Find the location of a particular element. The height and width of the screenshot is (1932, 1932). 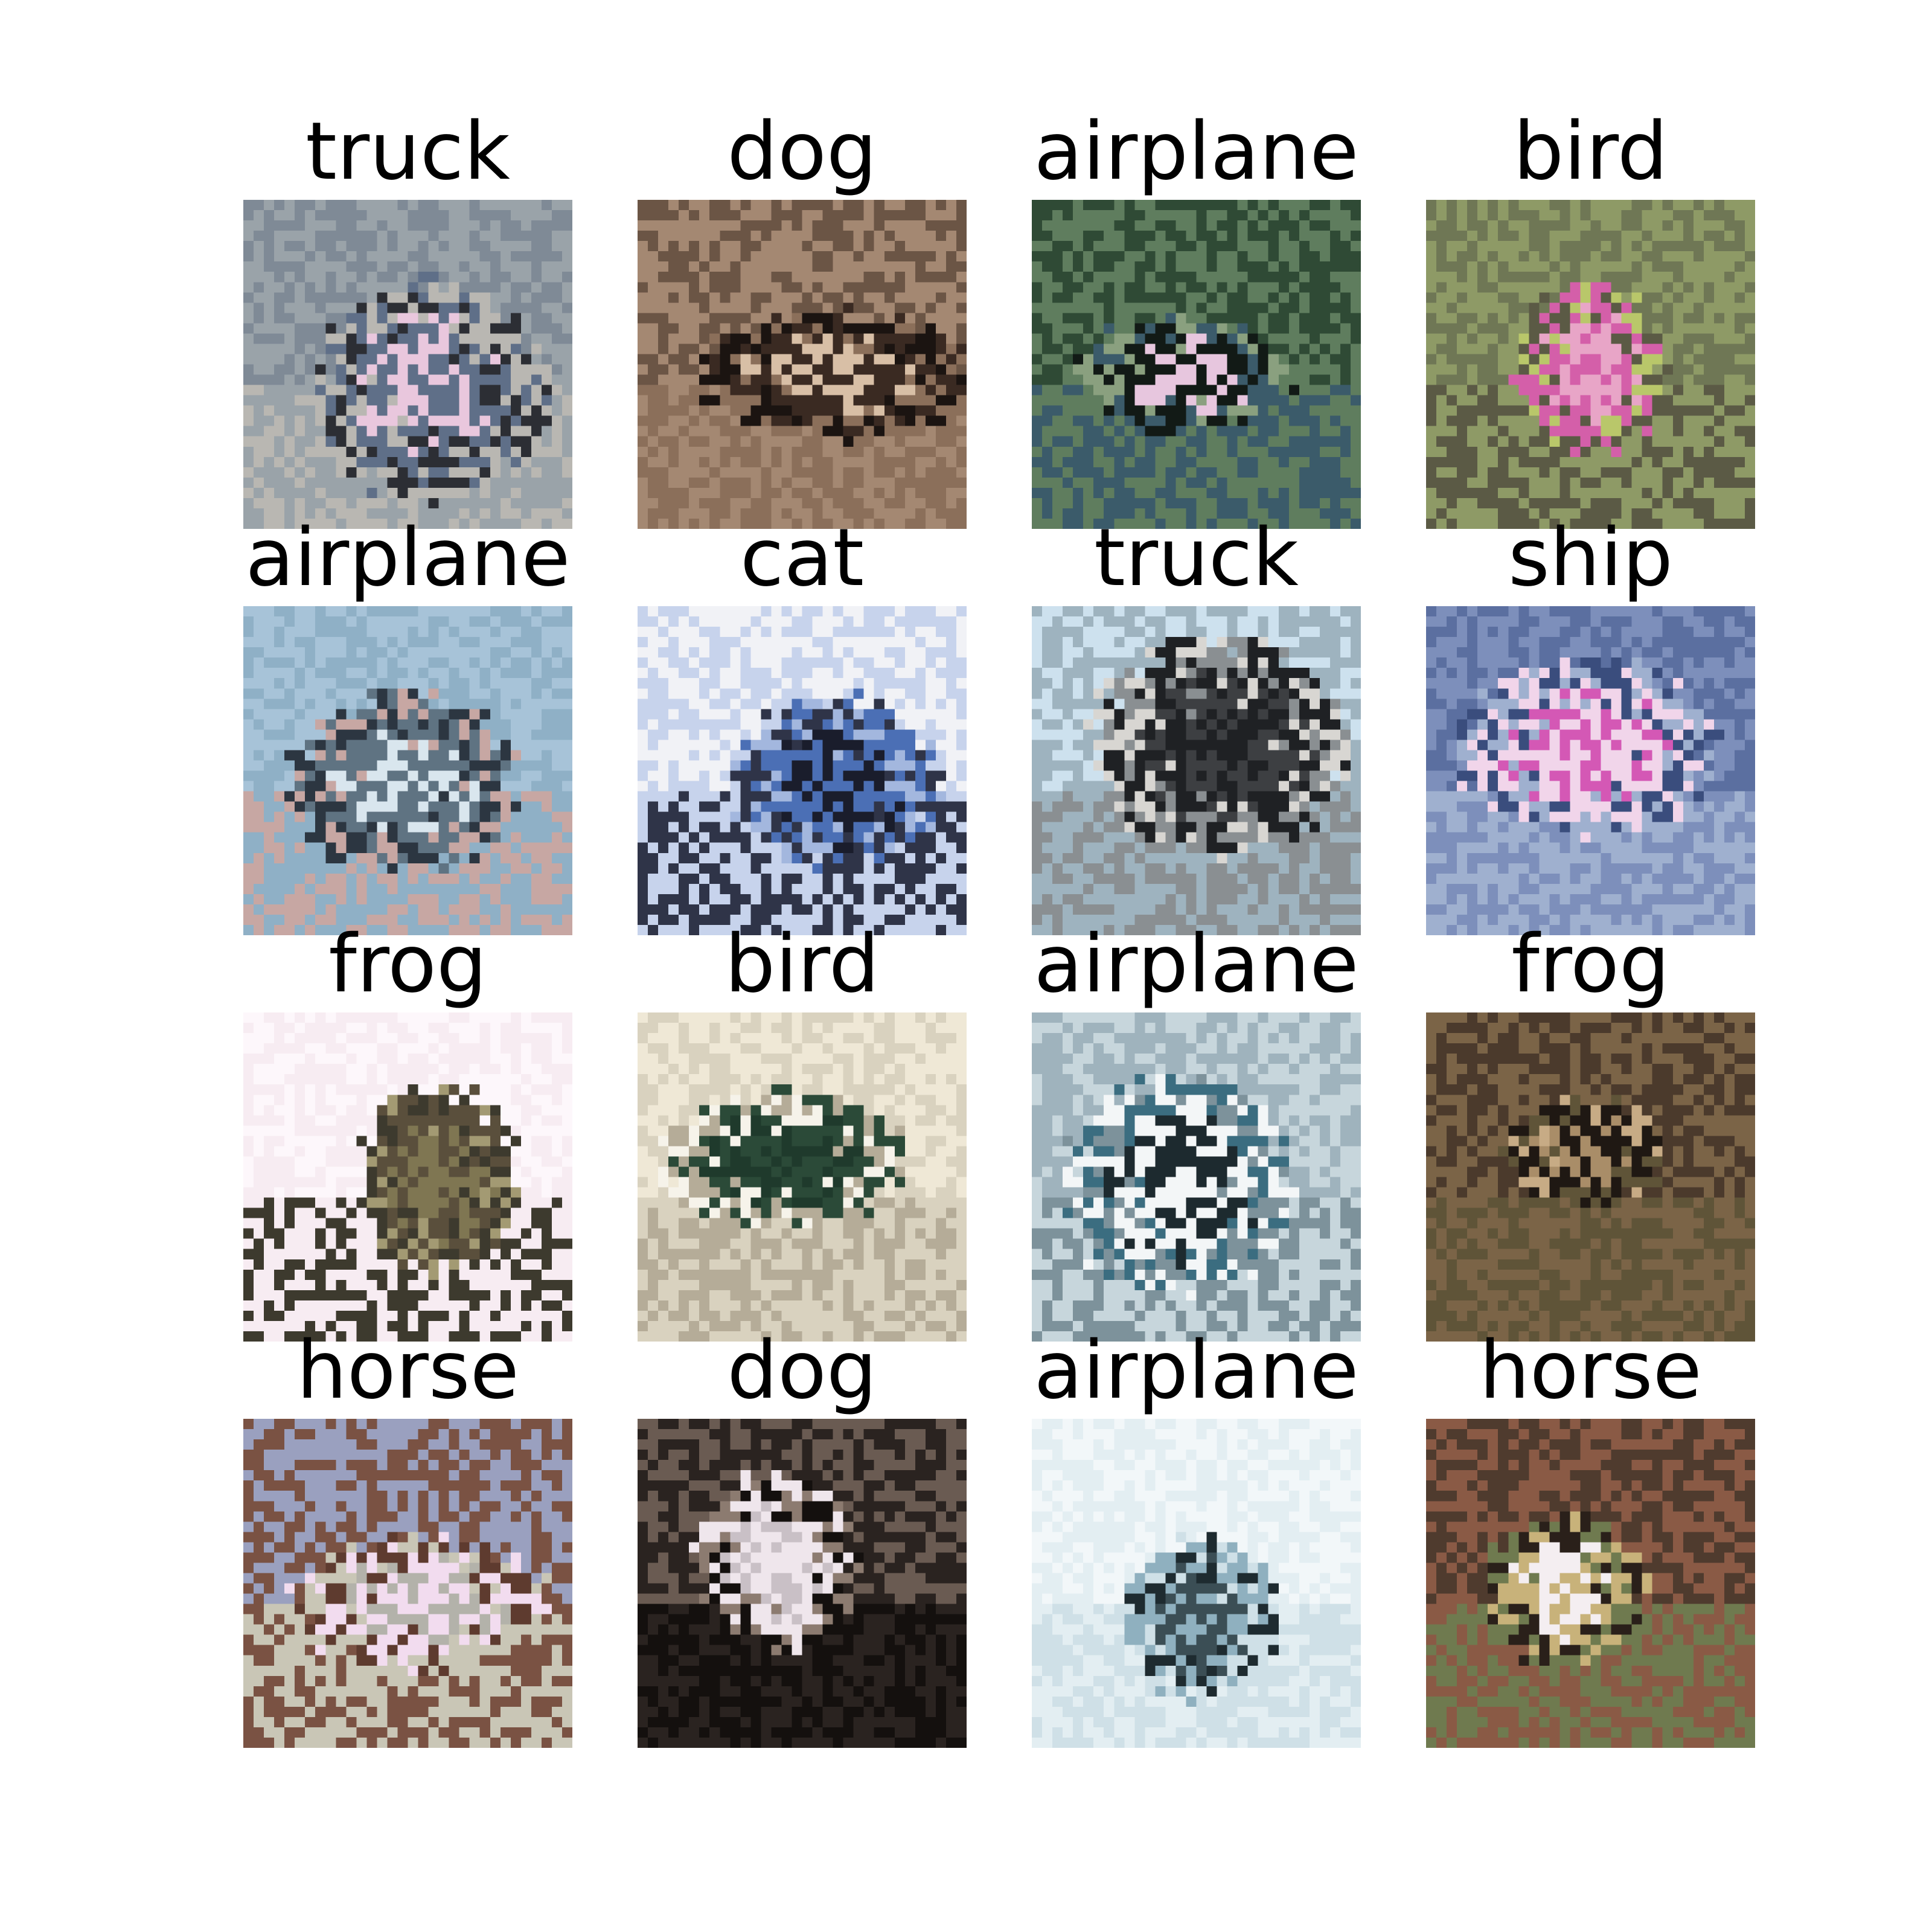

cell-label: cat is located at coordinates (803, 558).